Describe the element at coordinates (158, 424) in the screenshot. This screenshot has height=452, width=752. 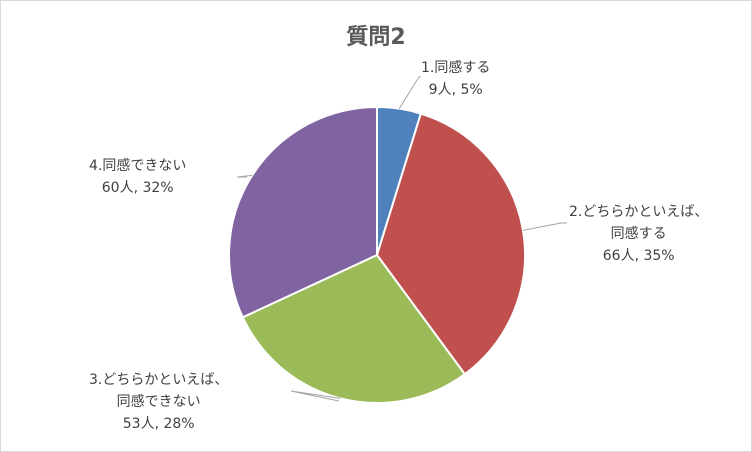
I see `data-label-value: 53人, 28%` at that location.